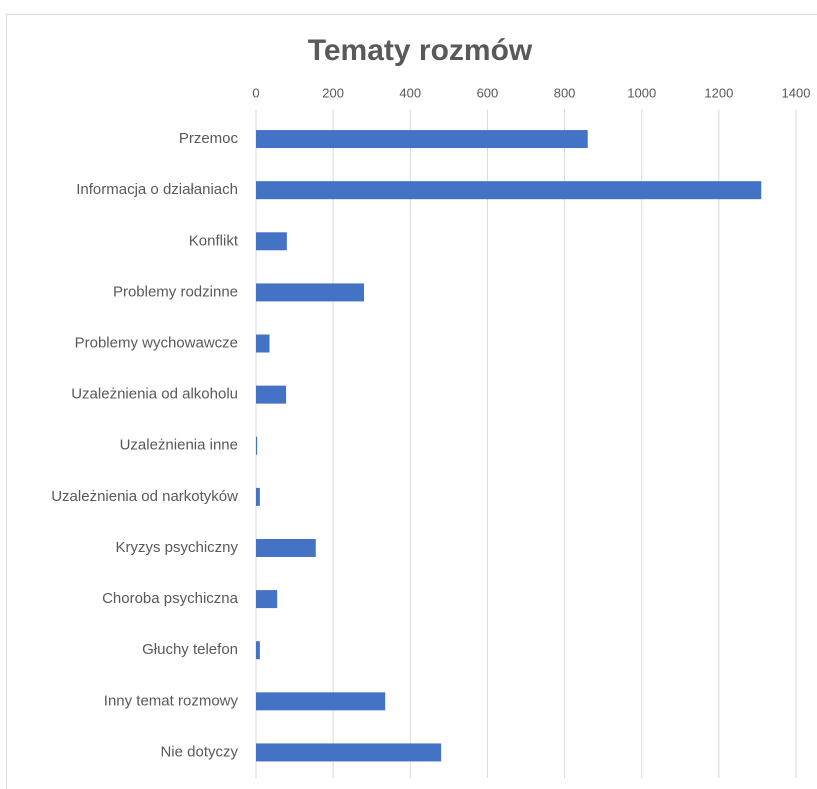 The image size is (817, 789). I want to click on x-tick-label: 1200, so click(718, 92).